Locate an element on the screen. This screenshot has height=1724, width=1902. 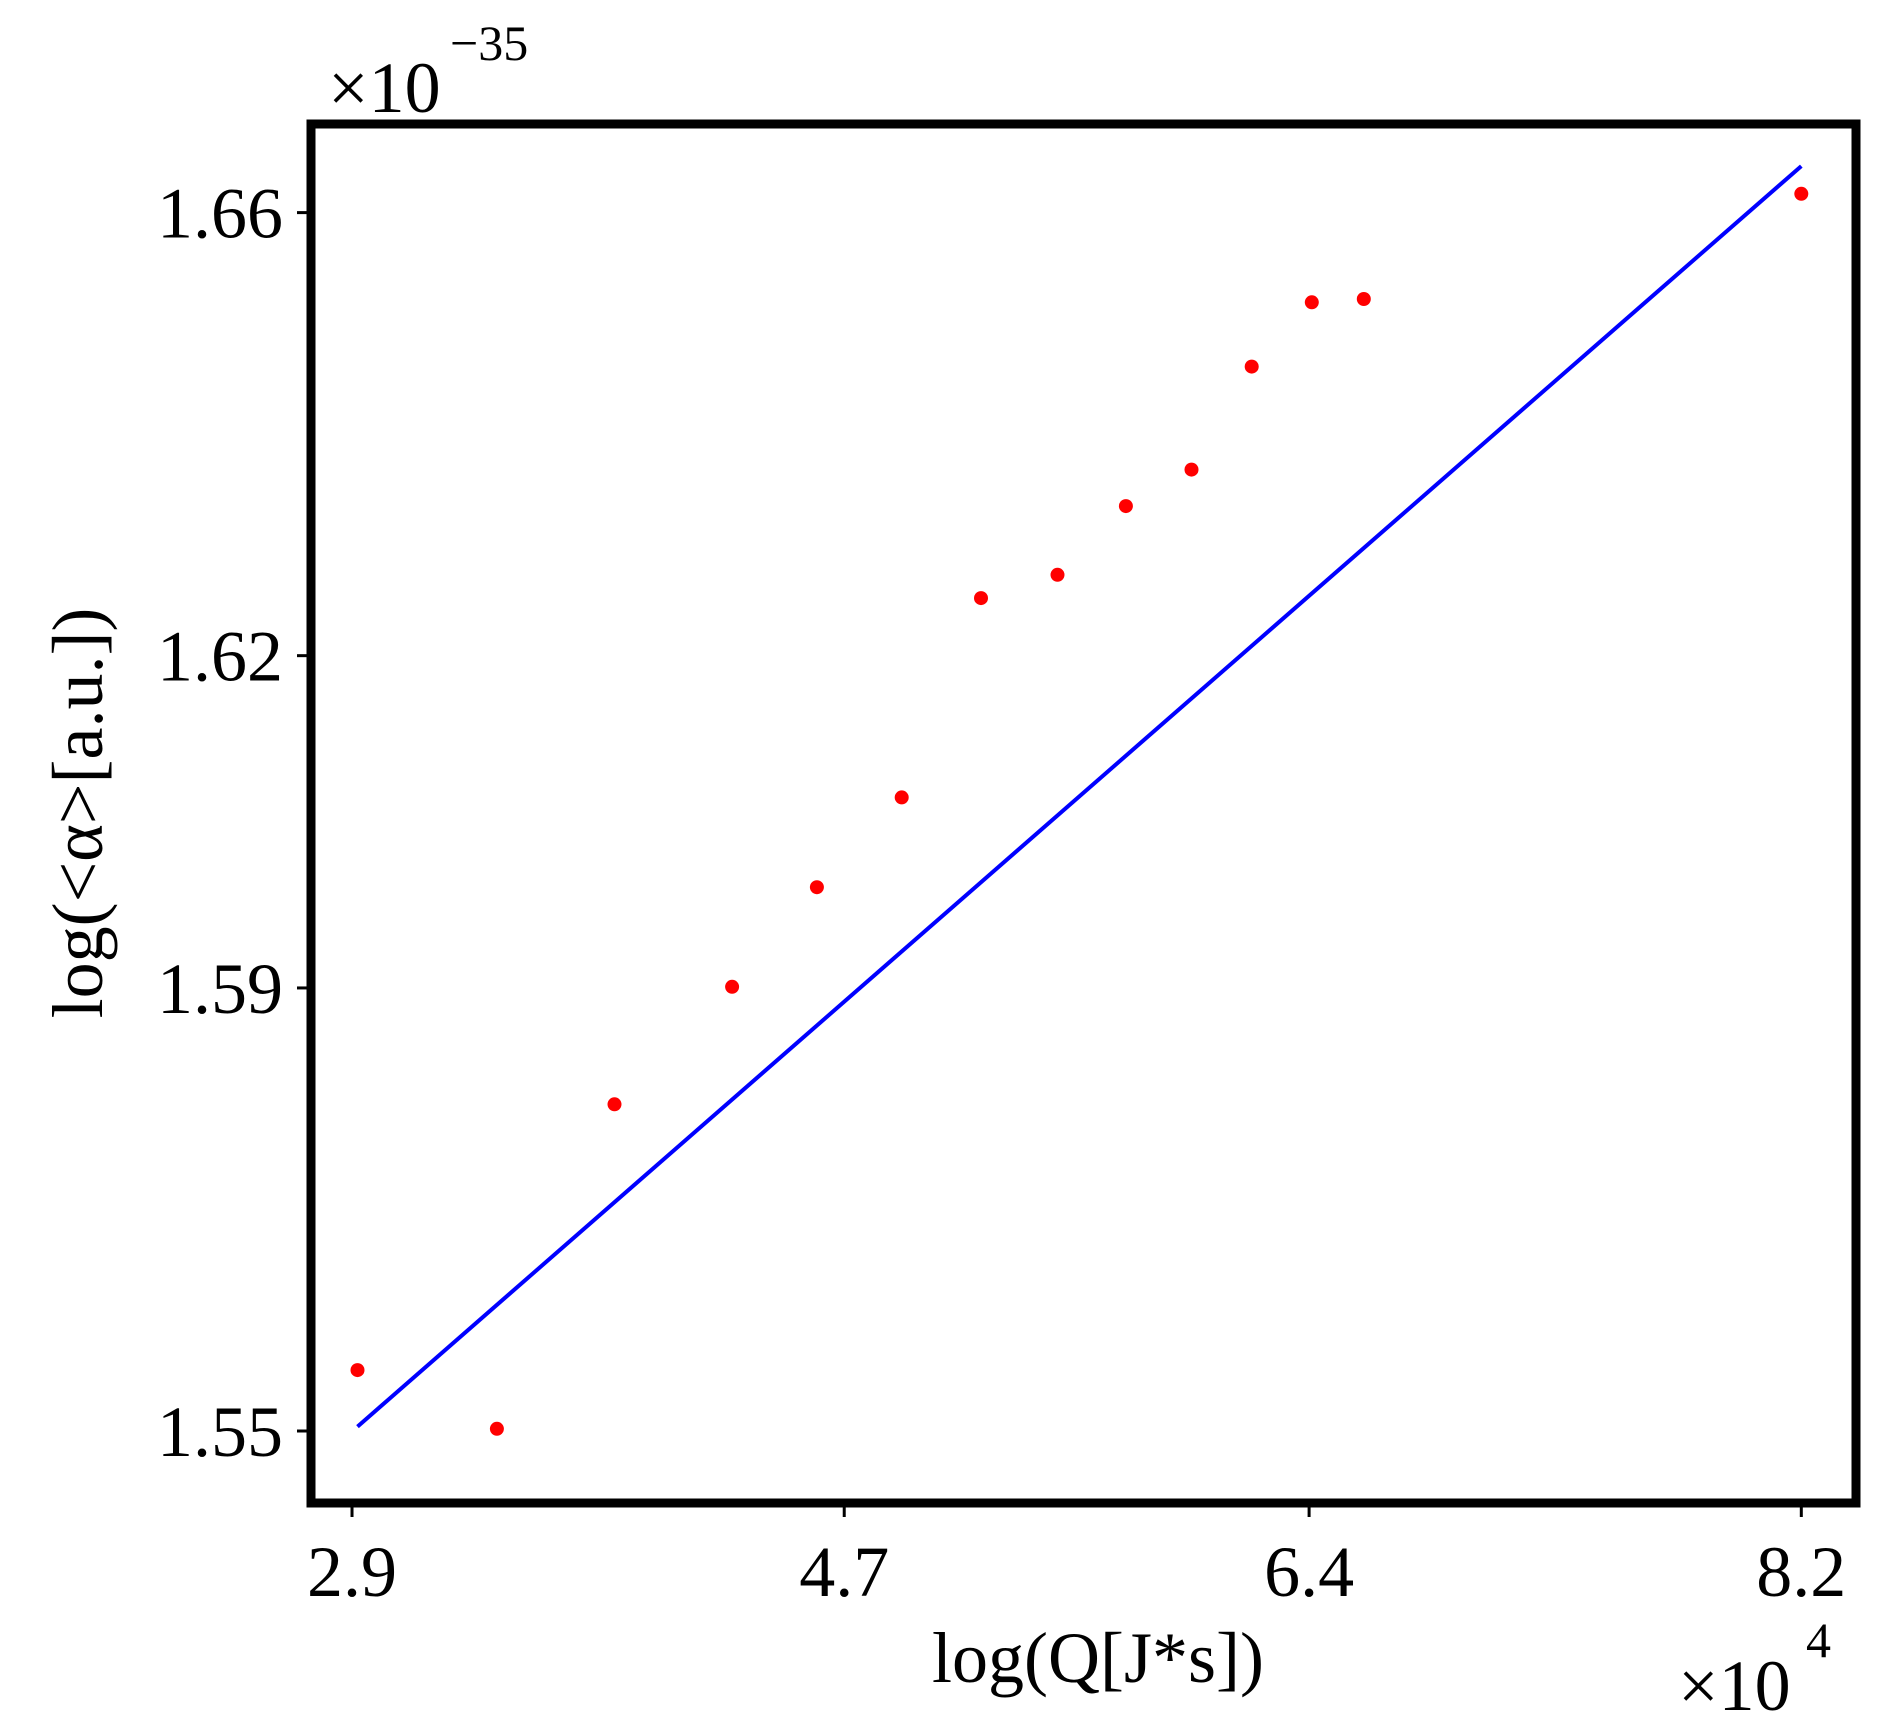
y-scale-exponent: −35 is located at coordinates (489, 43).